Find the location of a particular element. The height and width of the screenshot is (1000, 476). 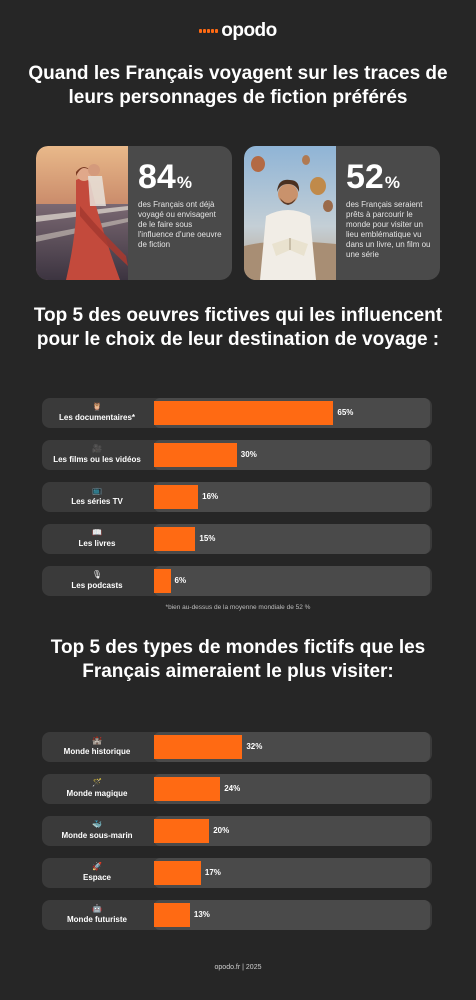

bar-value-label: 13% is located at coordinates (201, 914).